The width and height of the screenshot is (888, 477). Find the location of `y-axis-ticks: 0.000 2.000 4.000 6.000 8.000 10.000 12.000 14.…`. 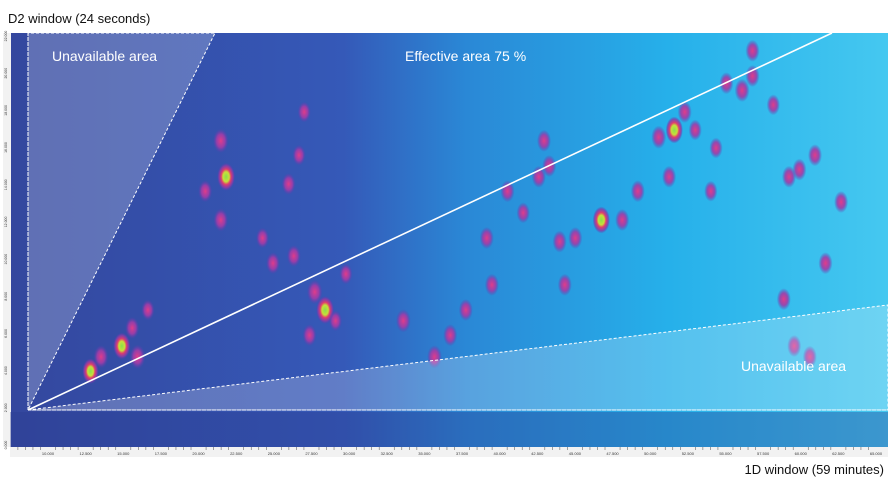

y-axis-ticks: 0.000 2.000 4.000 6.000 8.000 10.000 12.000 14.… is located at coordinates (6, 240).